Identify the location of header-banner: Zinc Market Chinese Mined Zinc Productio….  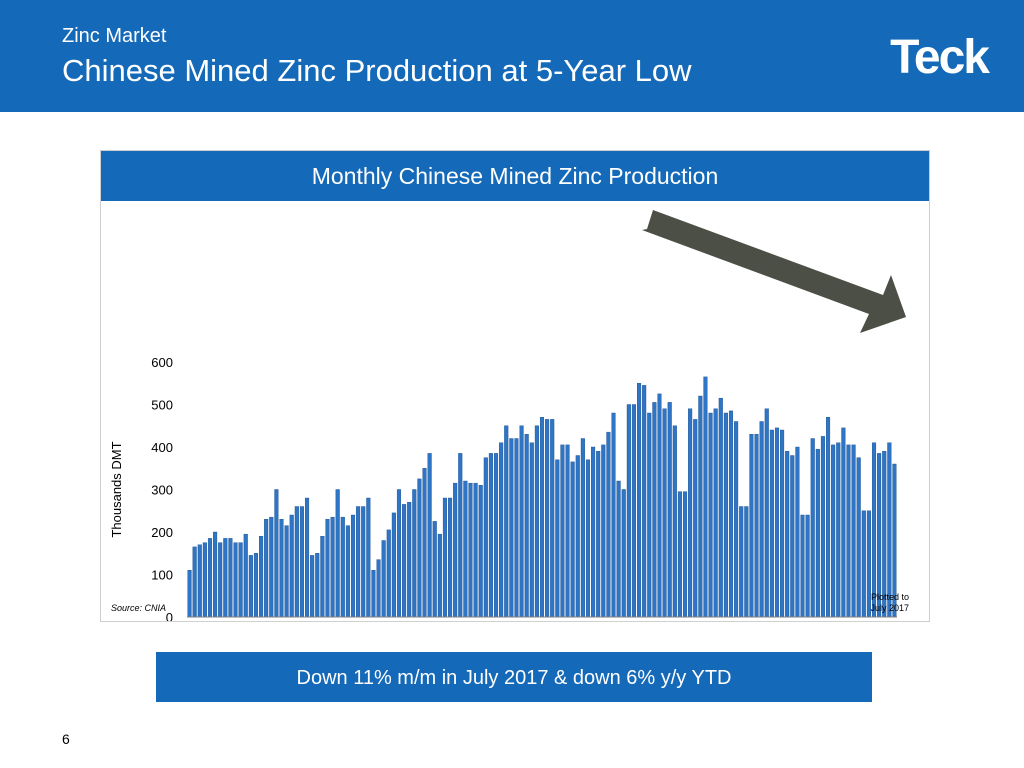
(512, 56).